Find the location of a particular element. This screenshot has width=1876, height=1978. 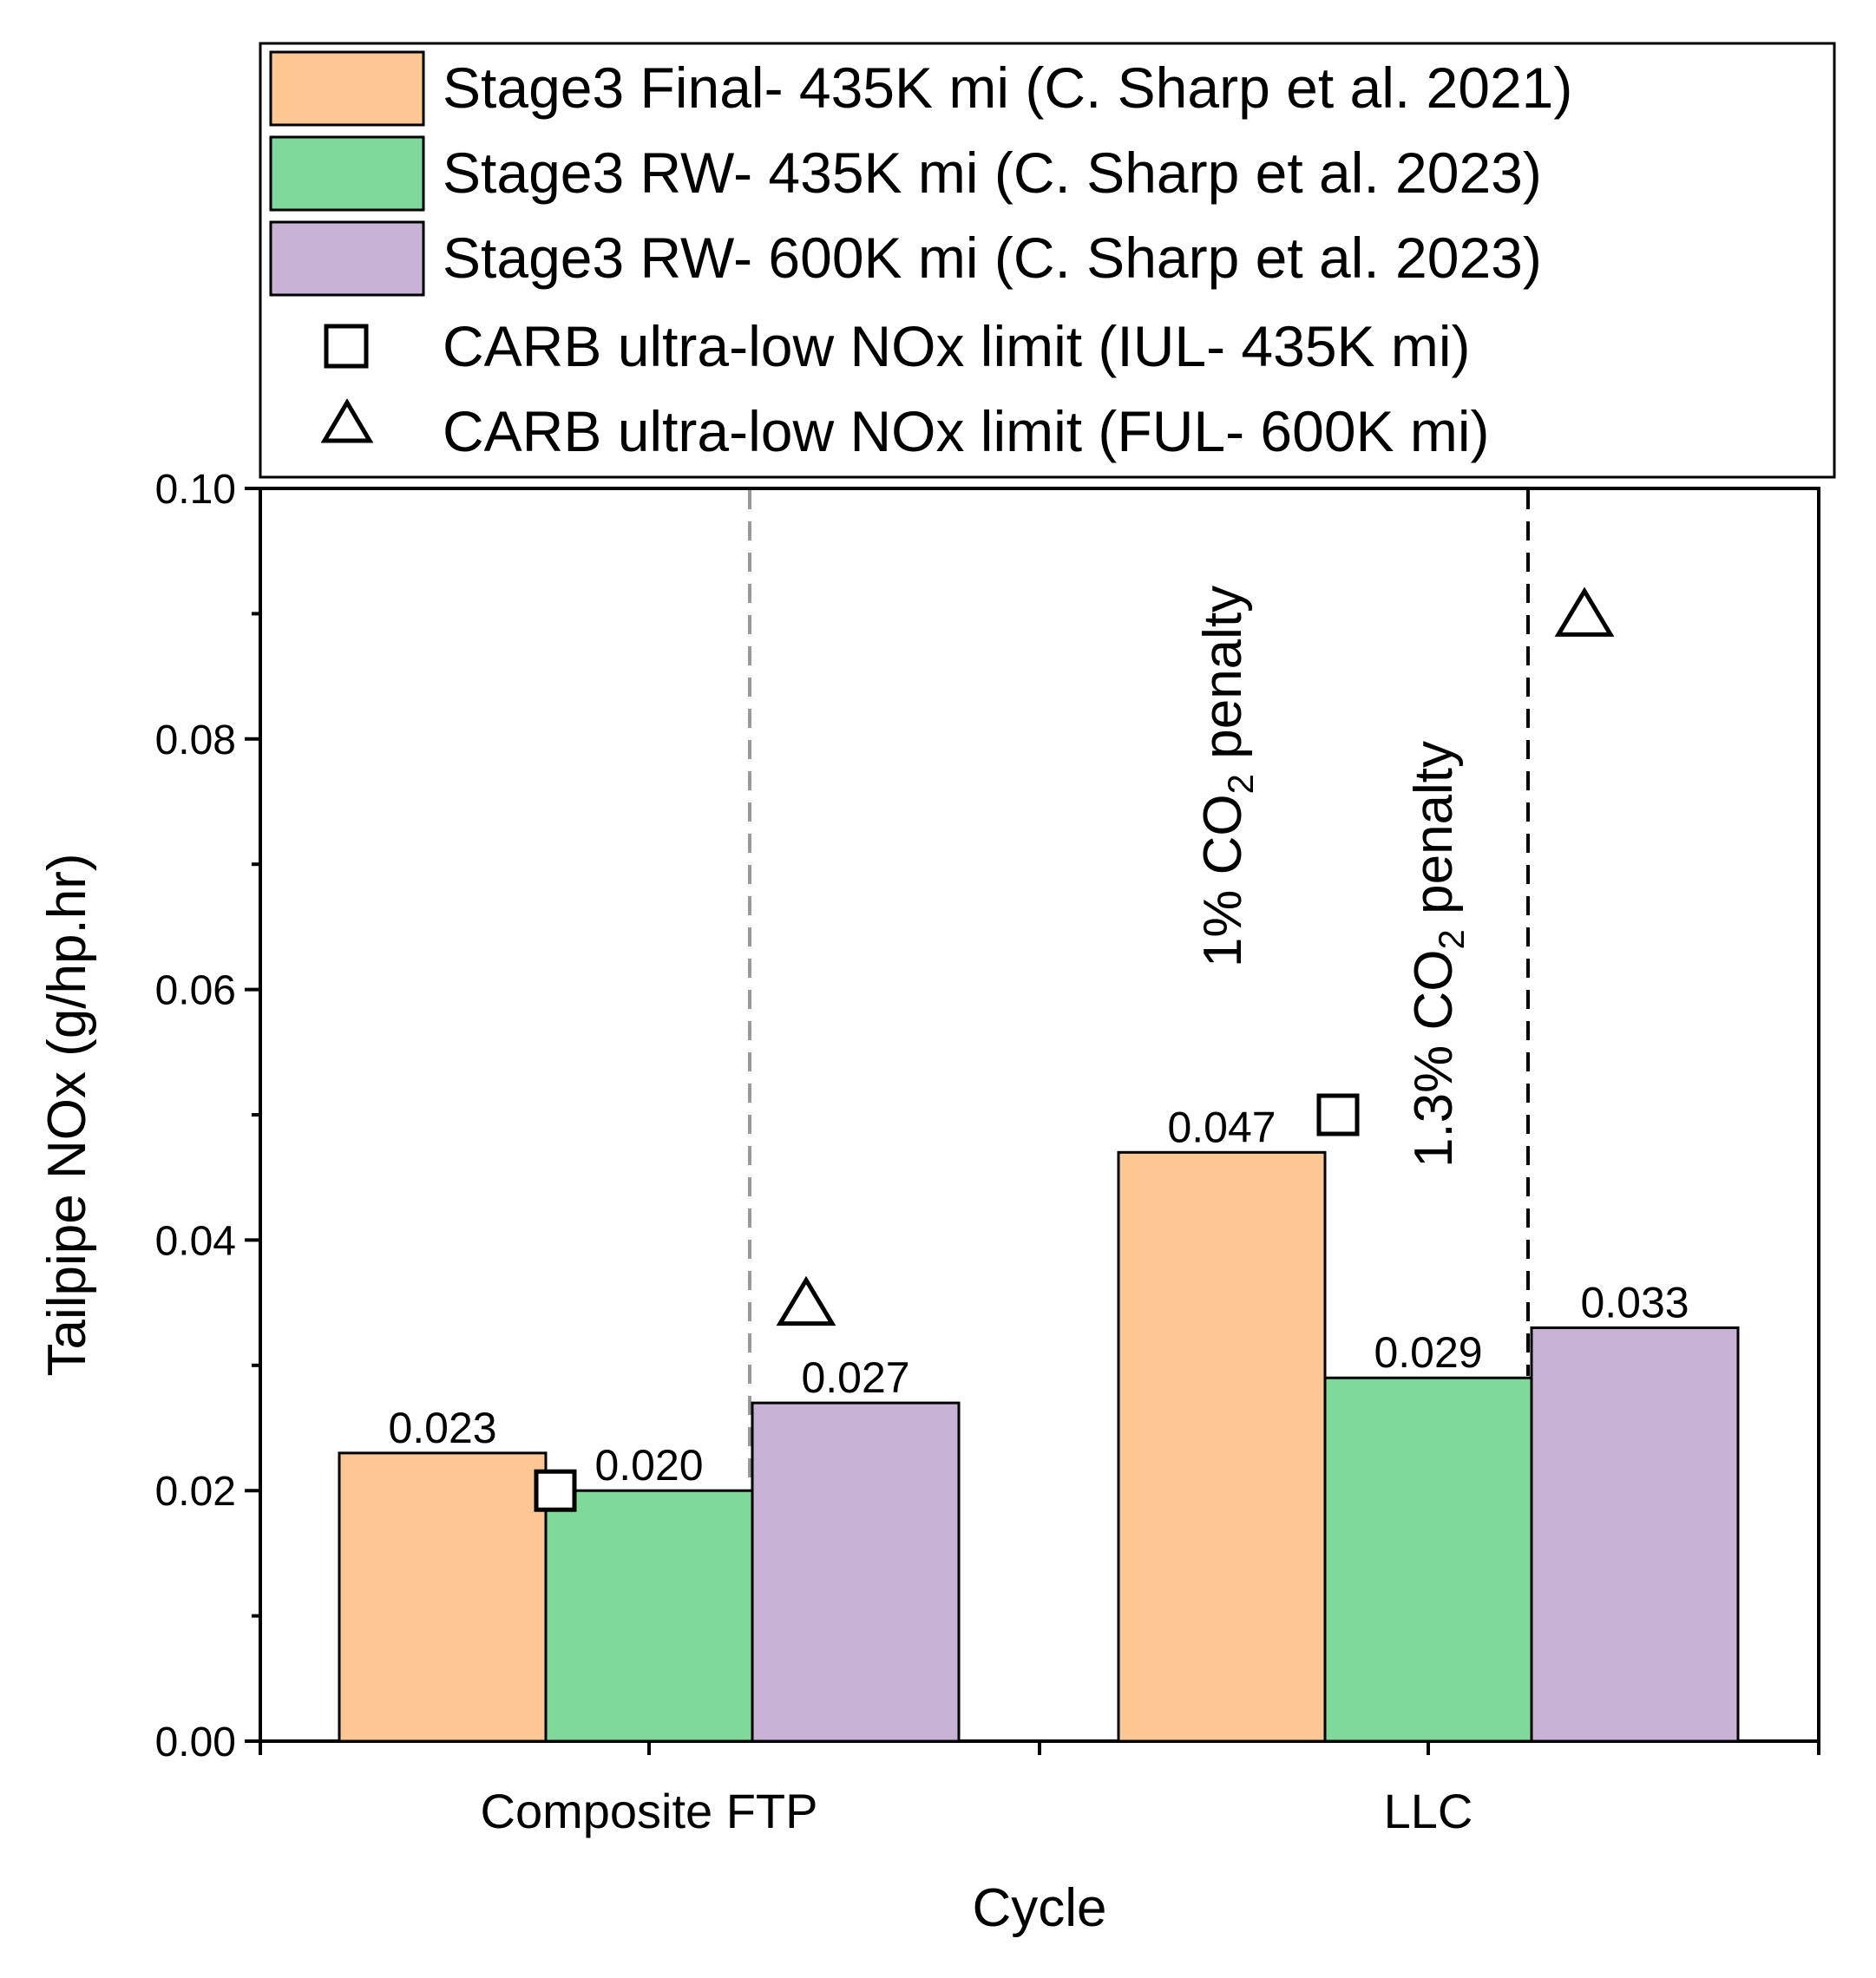

x-category-label: LLC is located at coordinates (1428, 1811).